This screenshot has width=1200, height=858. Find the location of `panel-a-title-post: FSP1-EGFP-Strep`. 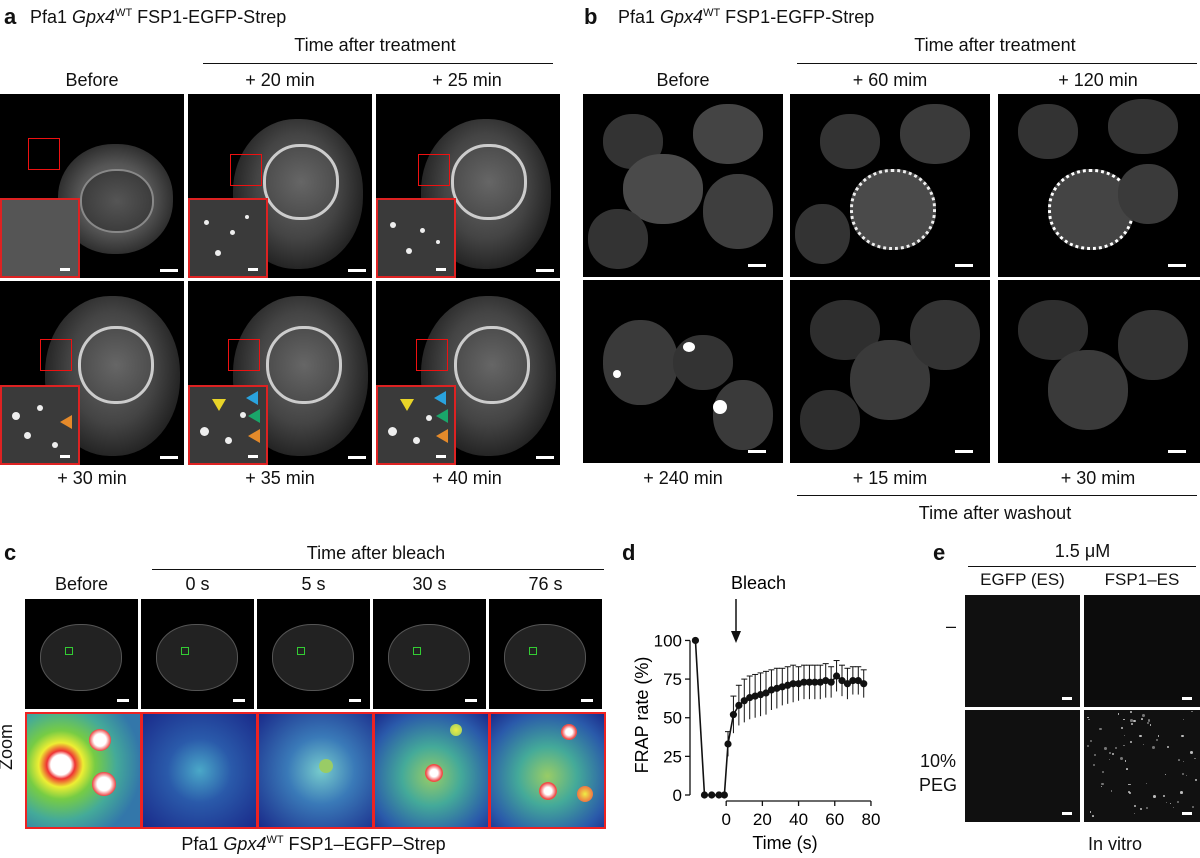

panel-a-title-post: FSP1-EGFP-Strep is located at coordinates (209, 17).